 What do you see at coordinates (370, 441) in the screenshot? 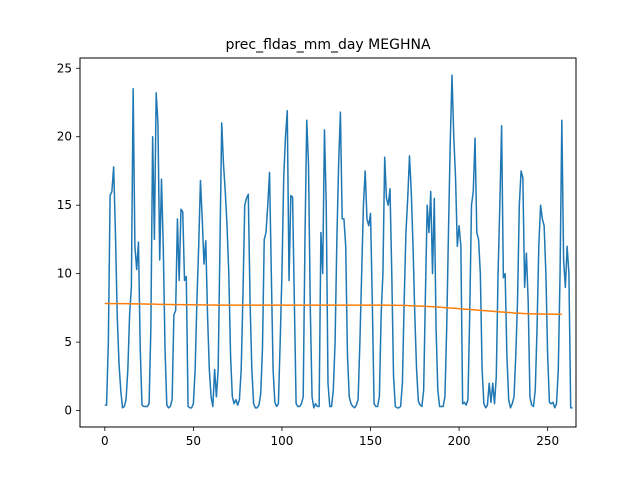
I see `x-tick-label: 150` at bounding box center [370, 441].